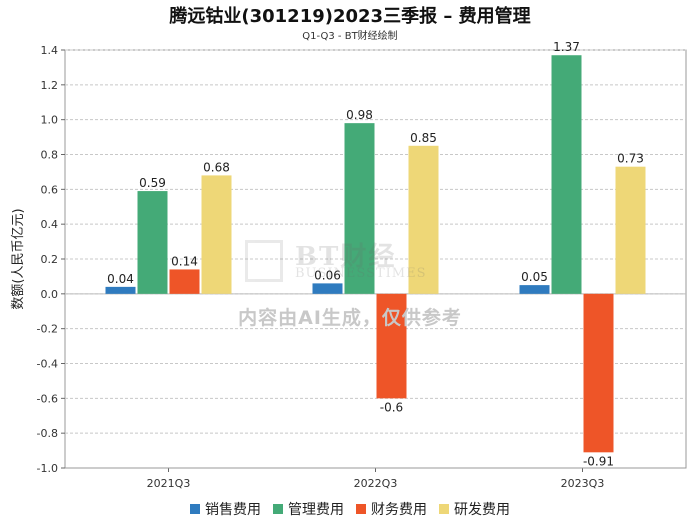 The image size is (700, 524). What do you see at coordinates (120, 279) in the screenshot?
I see `data-label: 0.04` at bounding box center [120, 279].